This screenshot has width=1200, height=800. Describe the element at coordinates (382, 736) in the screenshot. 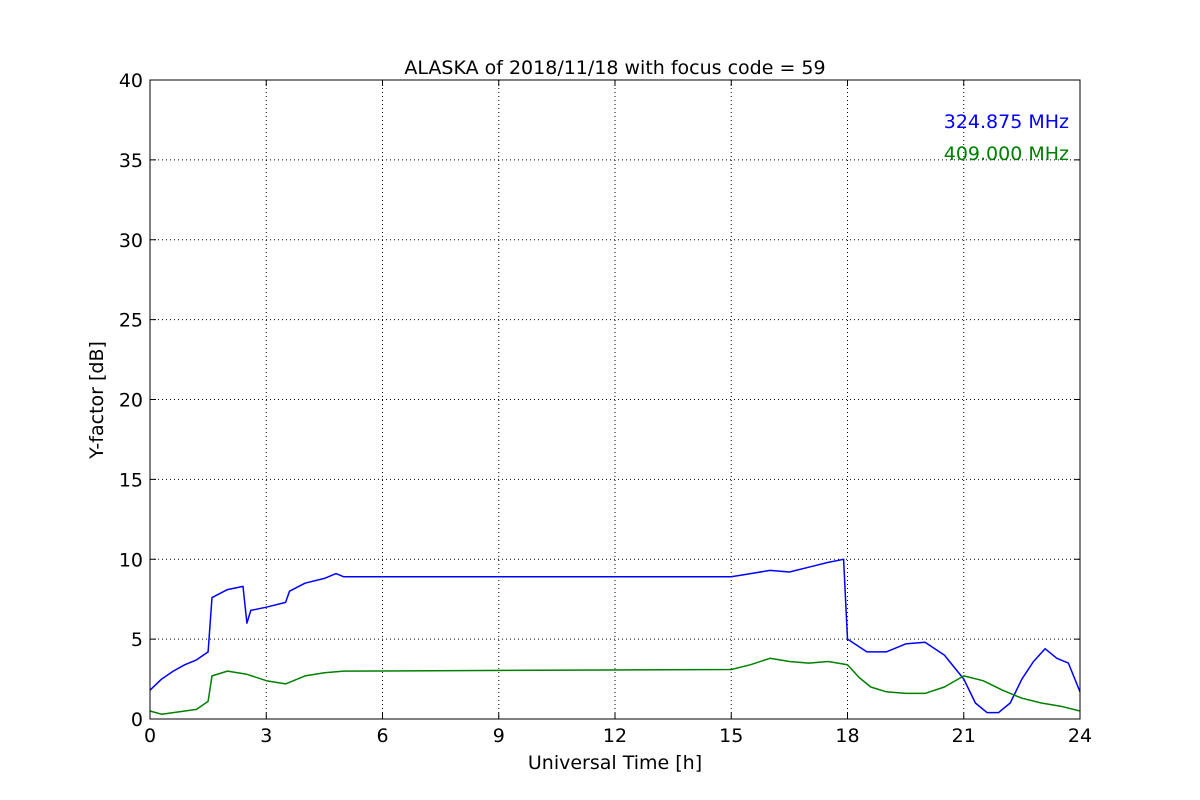

I see `x-tick-label: 6` at that location.